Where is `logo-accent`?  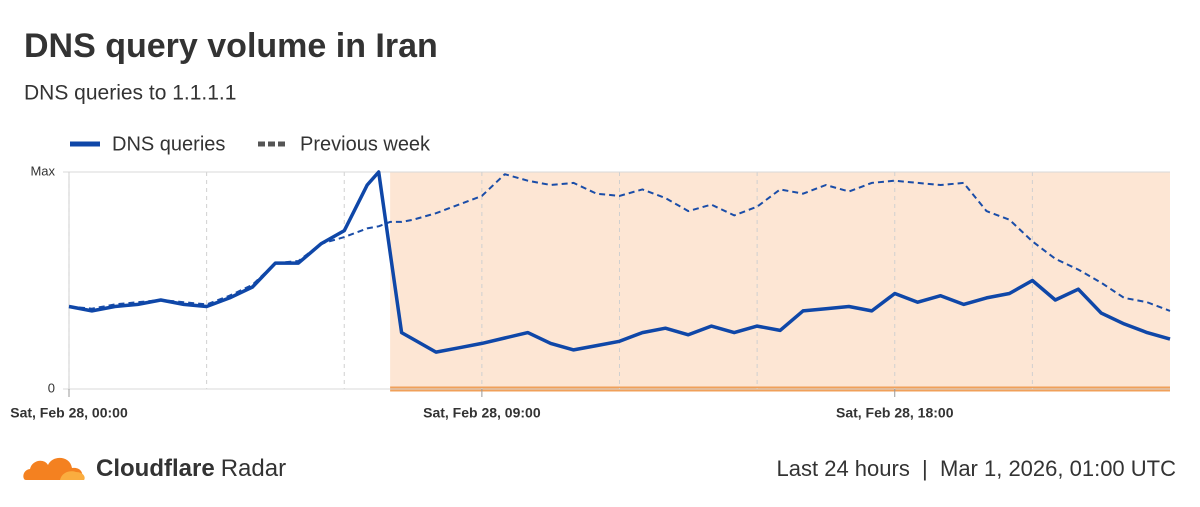 logo-accent is located at coordinates (72, 475).